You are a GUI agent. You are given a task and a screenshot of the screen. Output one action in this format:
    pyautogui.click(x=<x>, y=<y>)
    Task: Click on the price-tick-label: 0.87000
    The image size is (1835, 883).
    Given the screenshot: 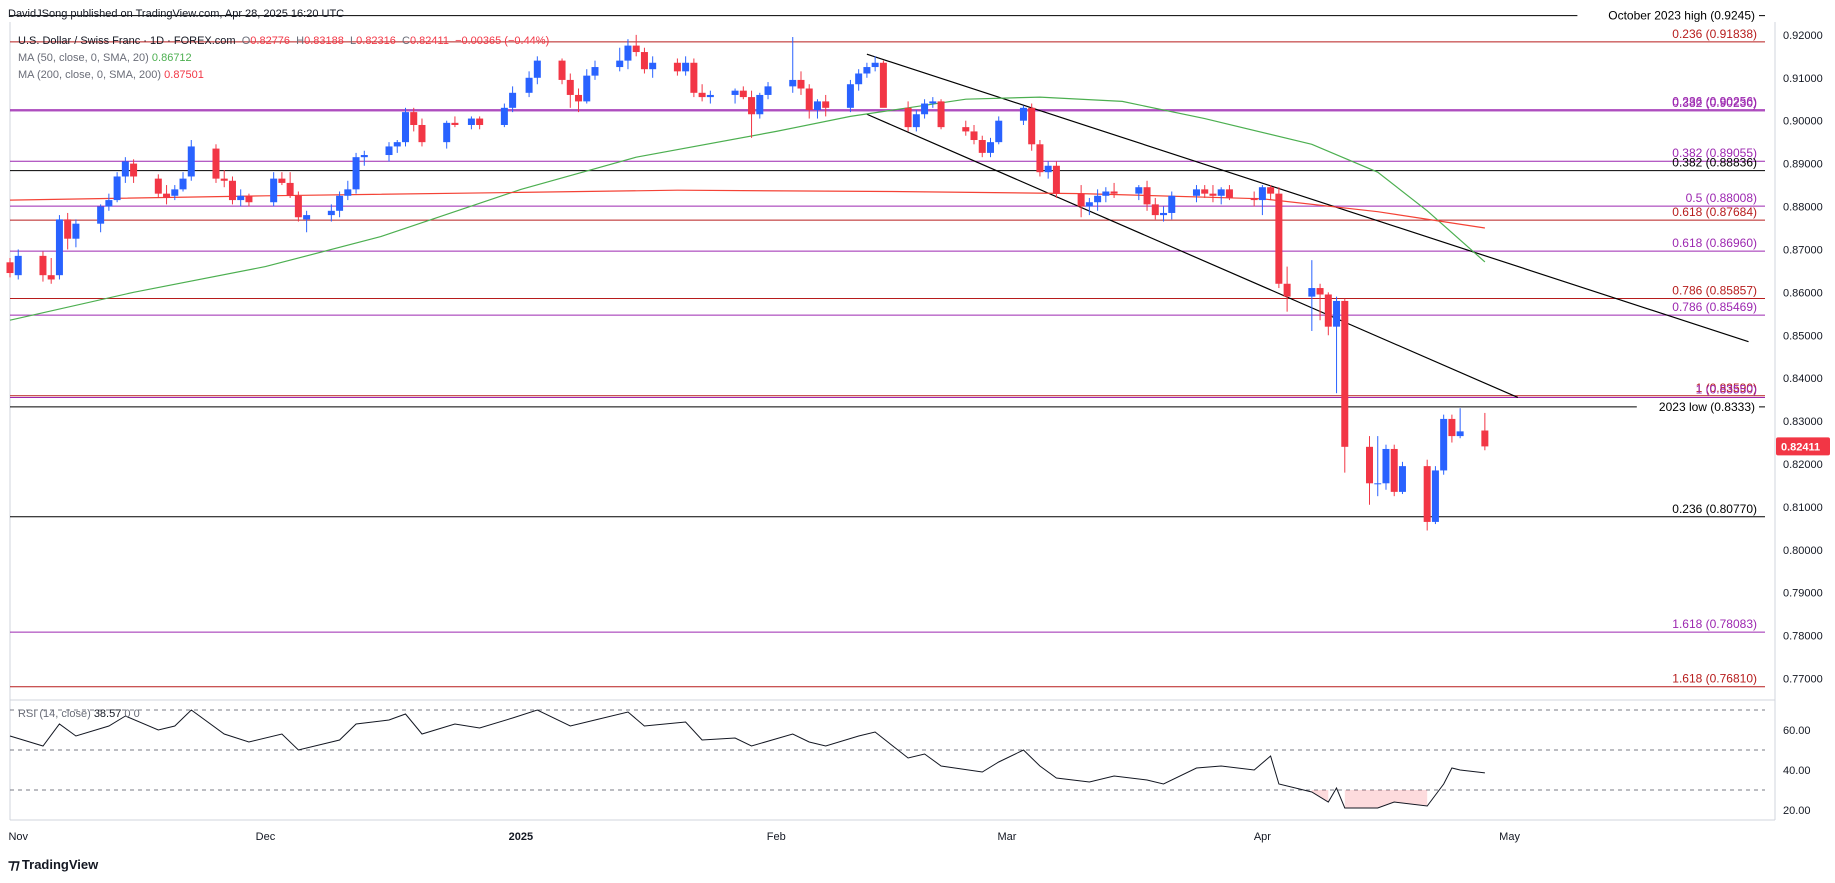 What is the action you would take?
    pyautogui.click(x=1803, y=250)
    